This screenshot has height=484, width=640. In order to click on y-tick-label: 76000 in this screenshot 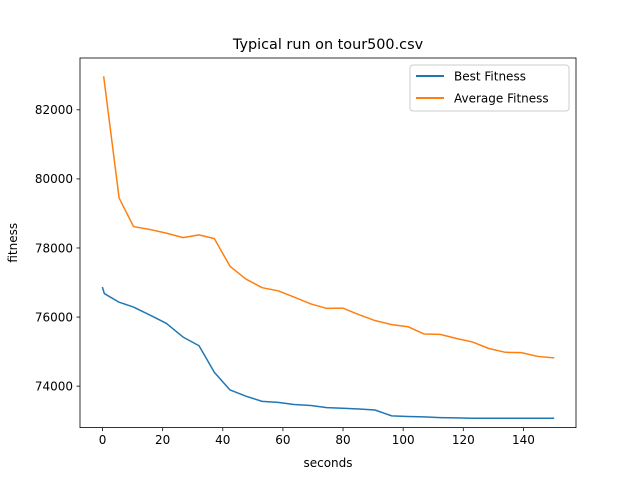, I will do `click(54, 317)`.